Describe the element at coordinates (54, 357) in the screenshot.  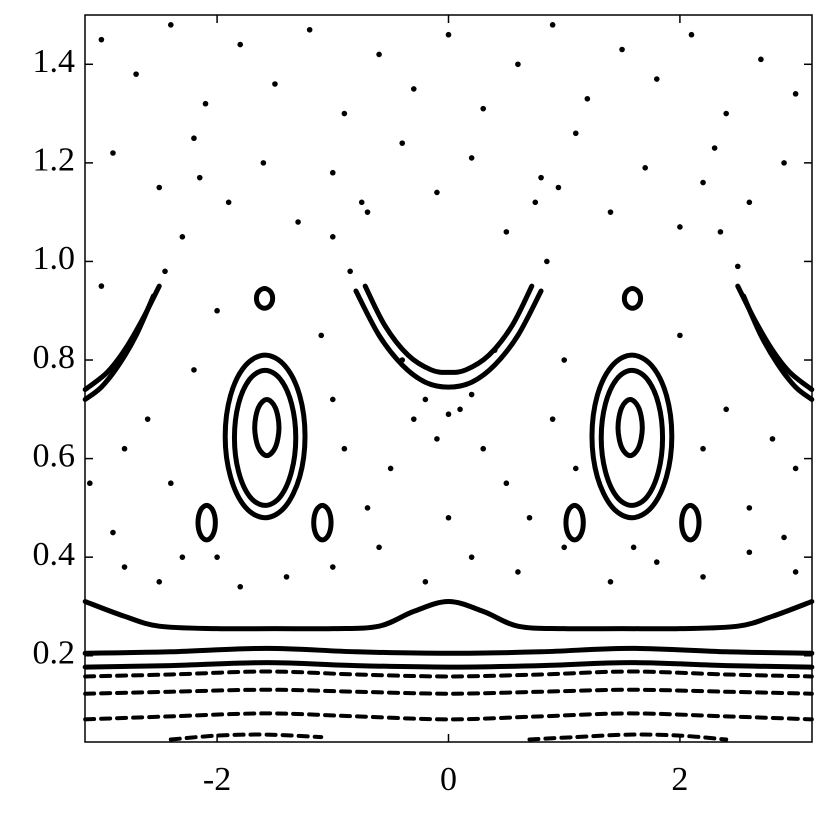
I see `y-tick-label: 0.8` at that location.